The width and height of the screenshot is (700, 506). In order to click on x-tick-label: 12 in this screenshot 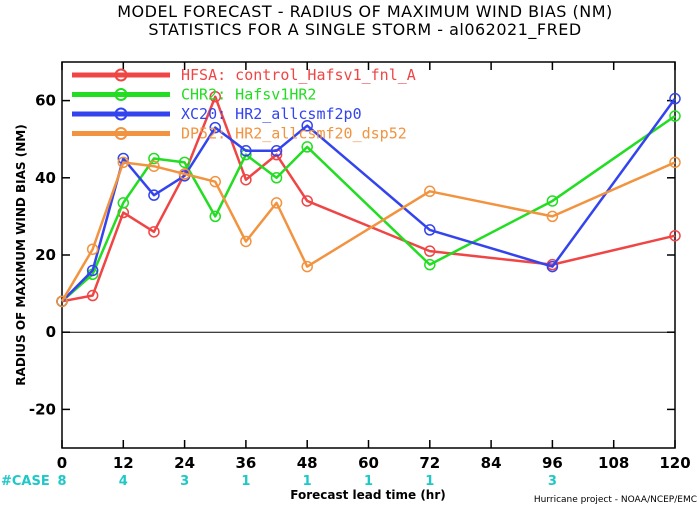, I will do `click(123, 463)`.